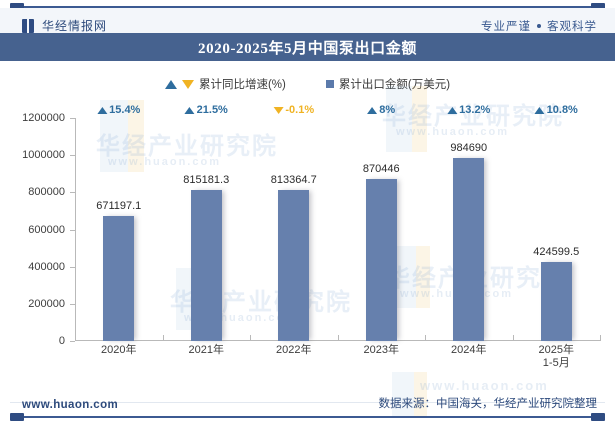  What do you see at coordinates (278, 110) in the screenshot?
I see `growth-down-icon` at bounding box center [278, 110].